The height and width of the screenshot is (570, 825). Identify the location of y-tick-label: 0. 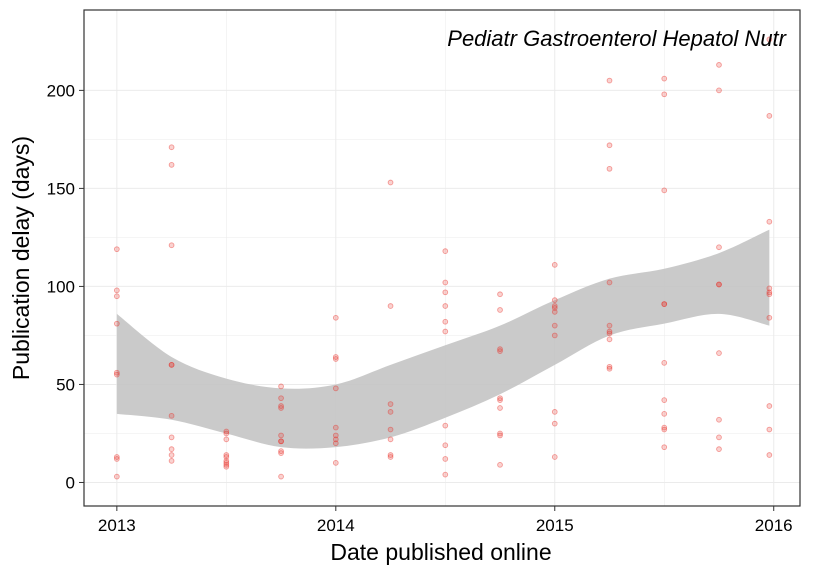
(70, 482).